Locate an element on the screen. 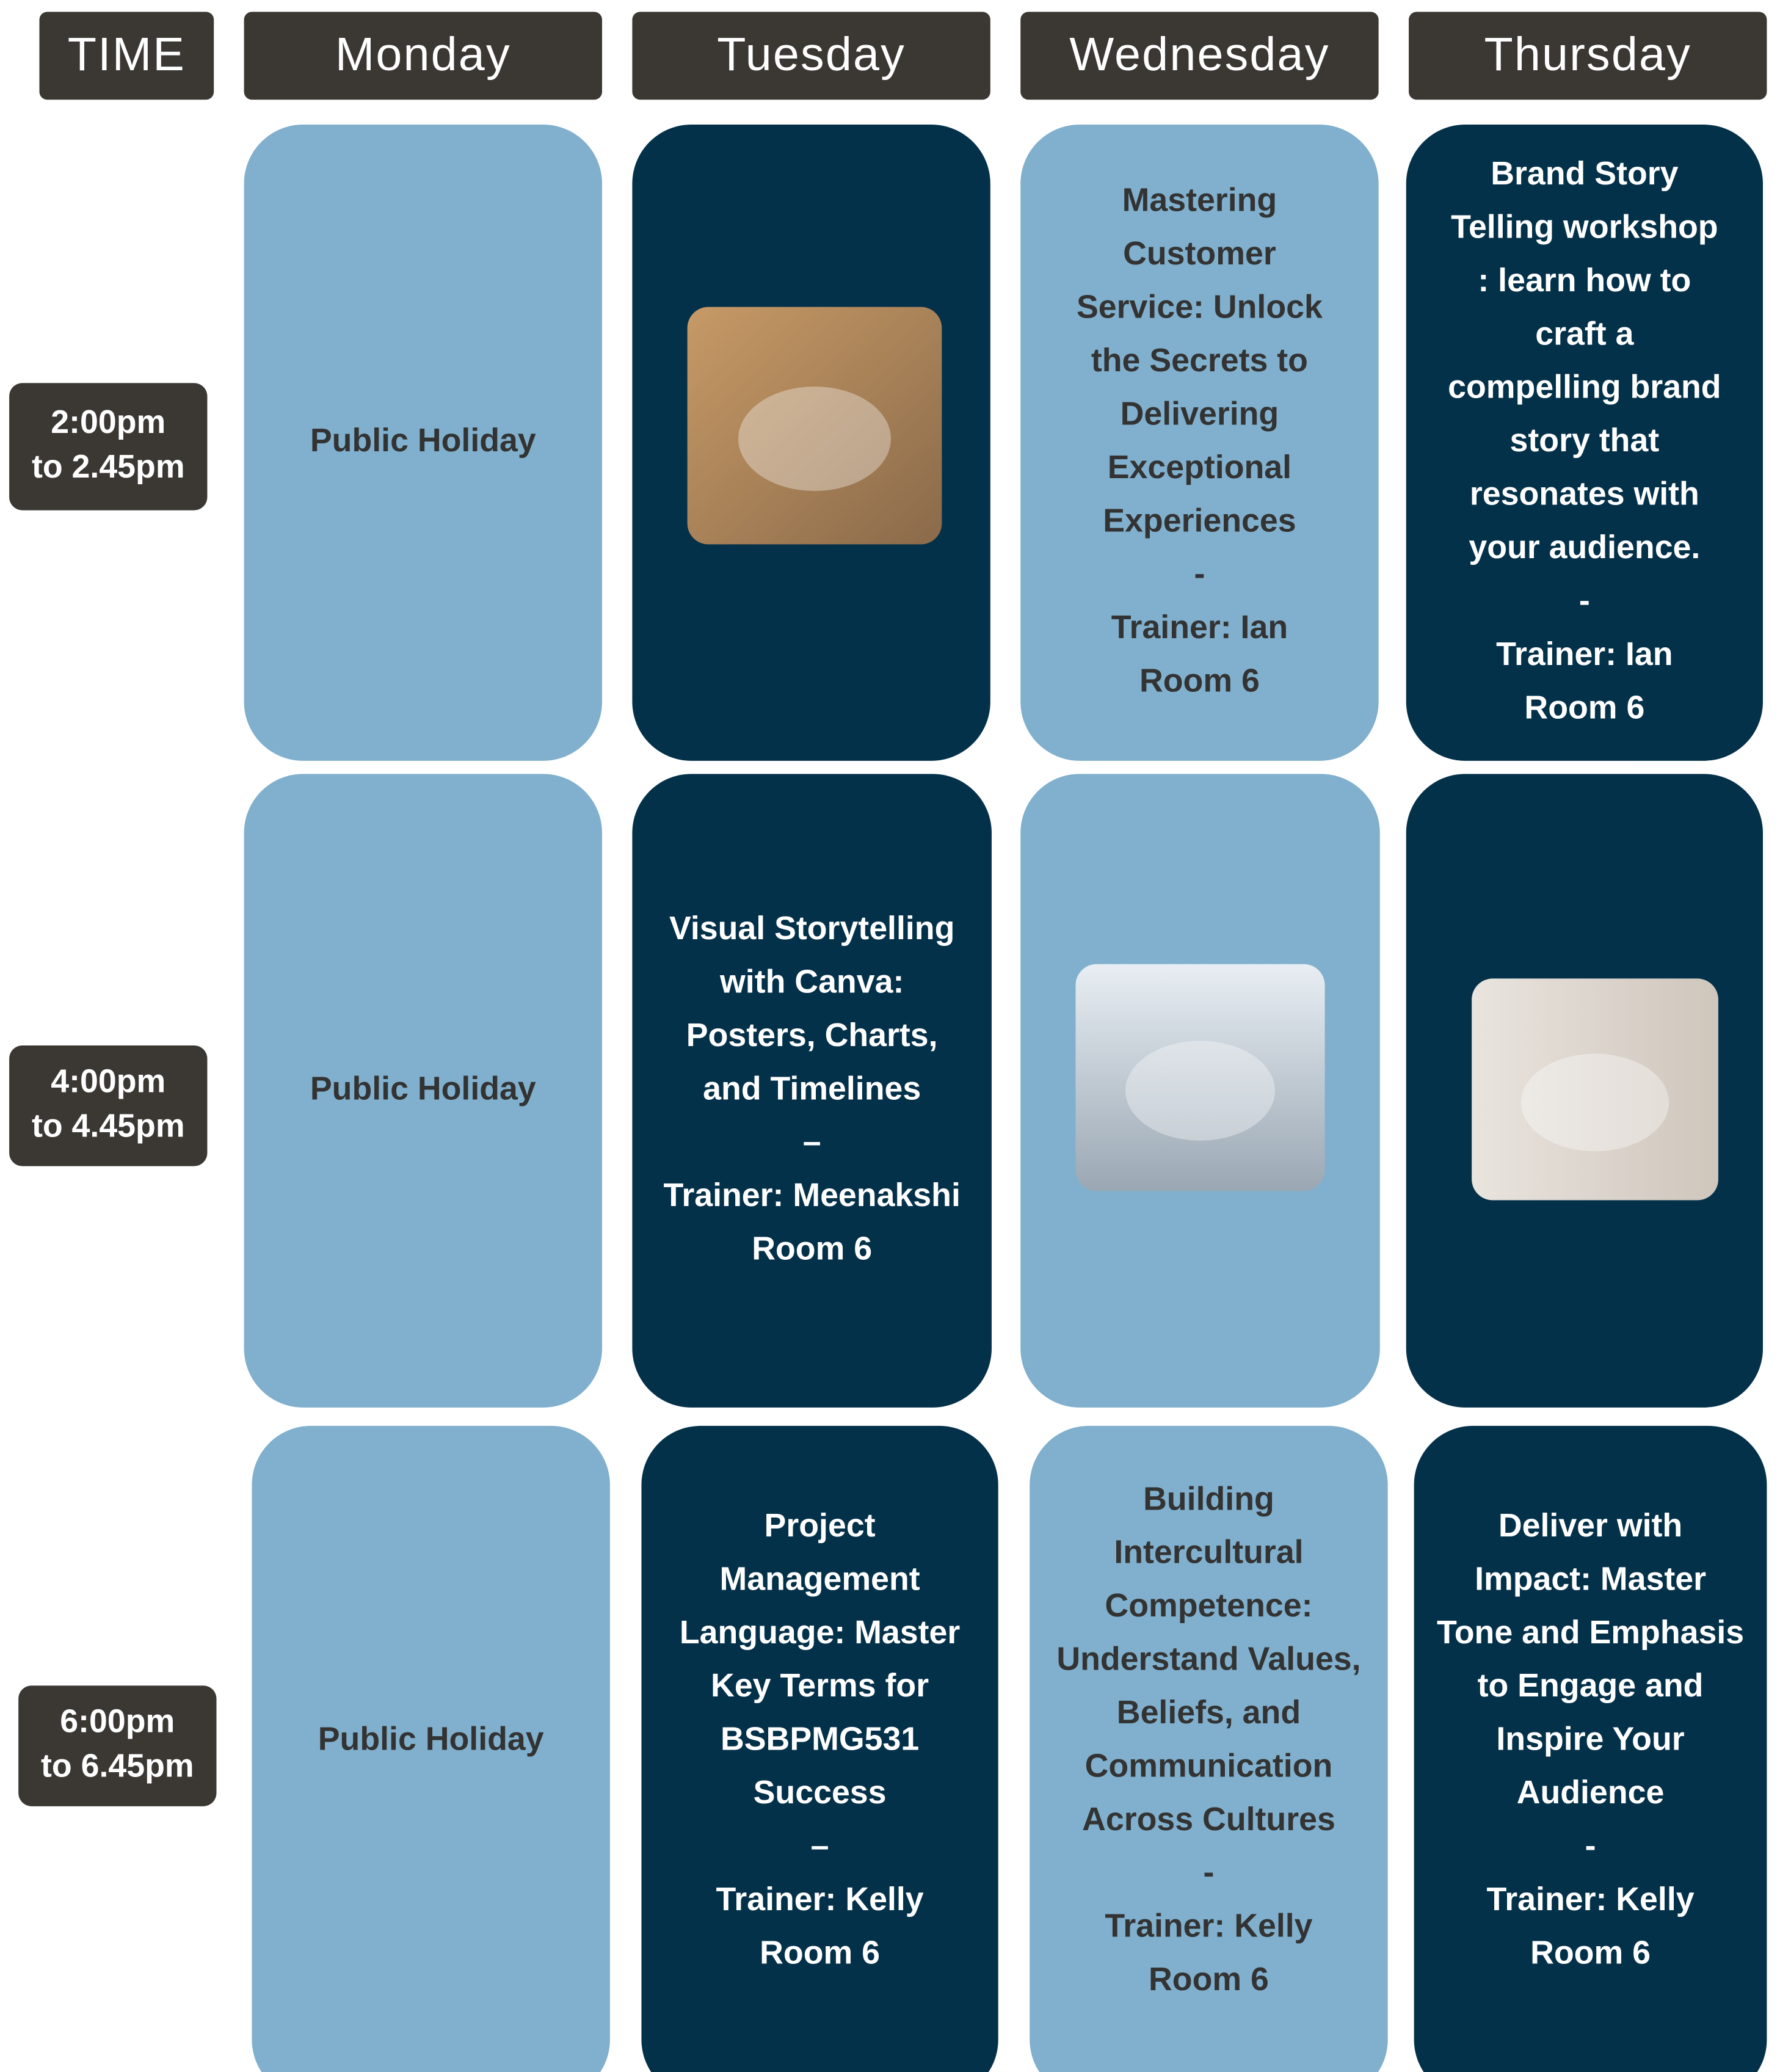 Image resolution: width=1780 pixels, height=2072 pixels. session-text: resonates with is located at coordinates (1584, 494).